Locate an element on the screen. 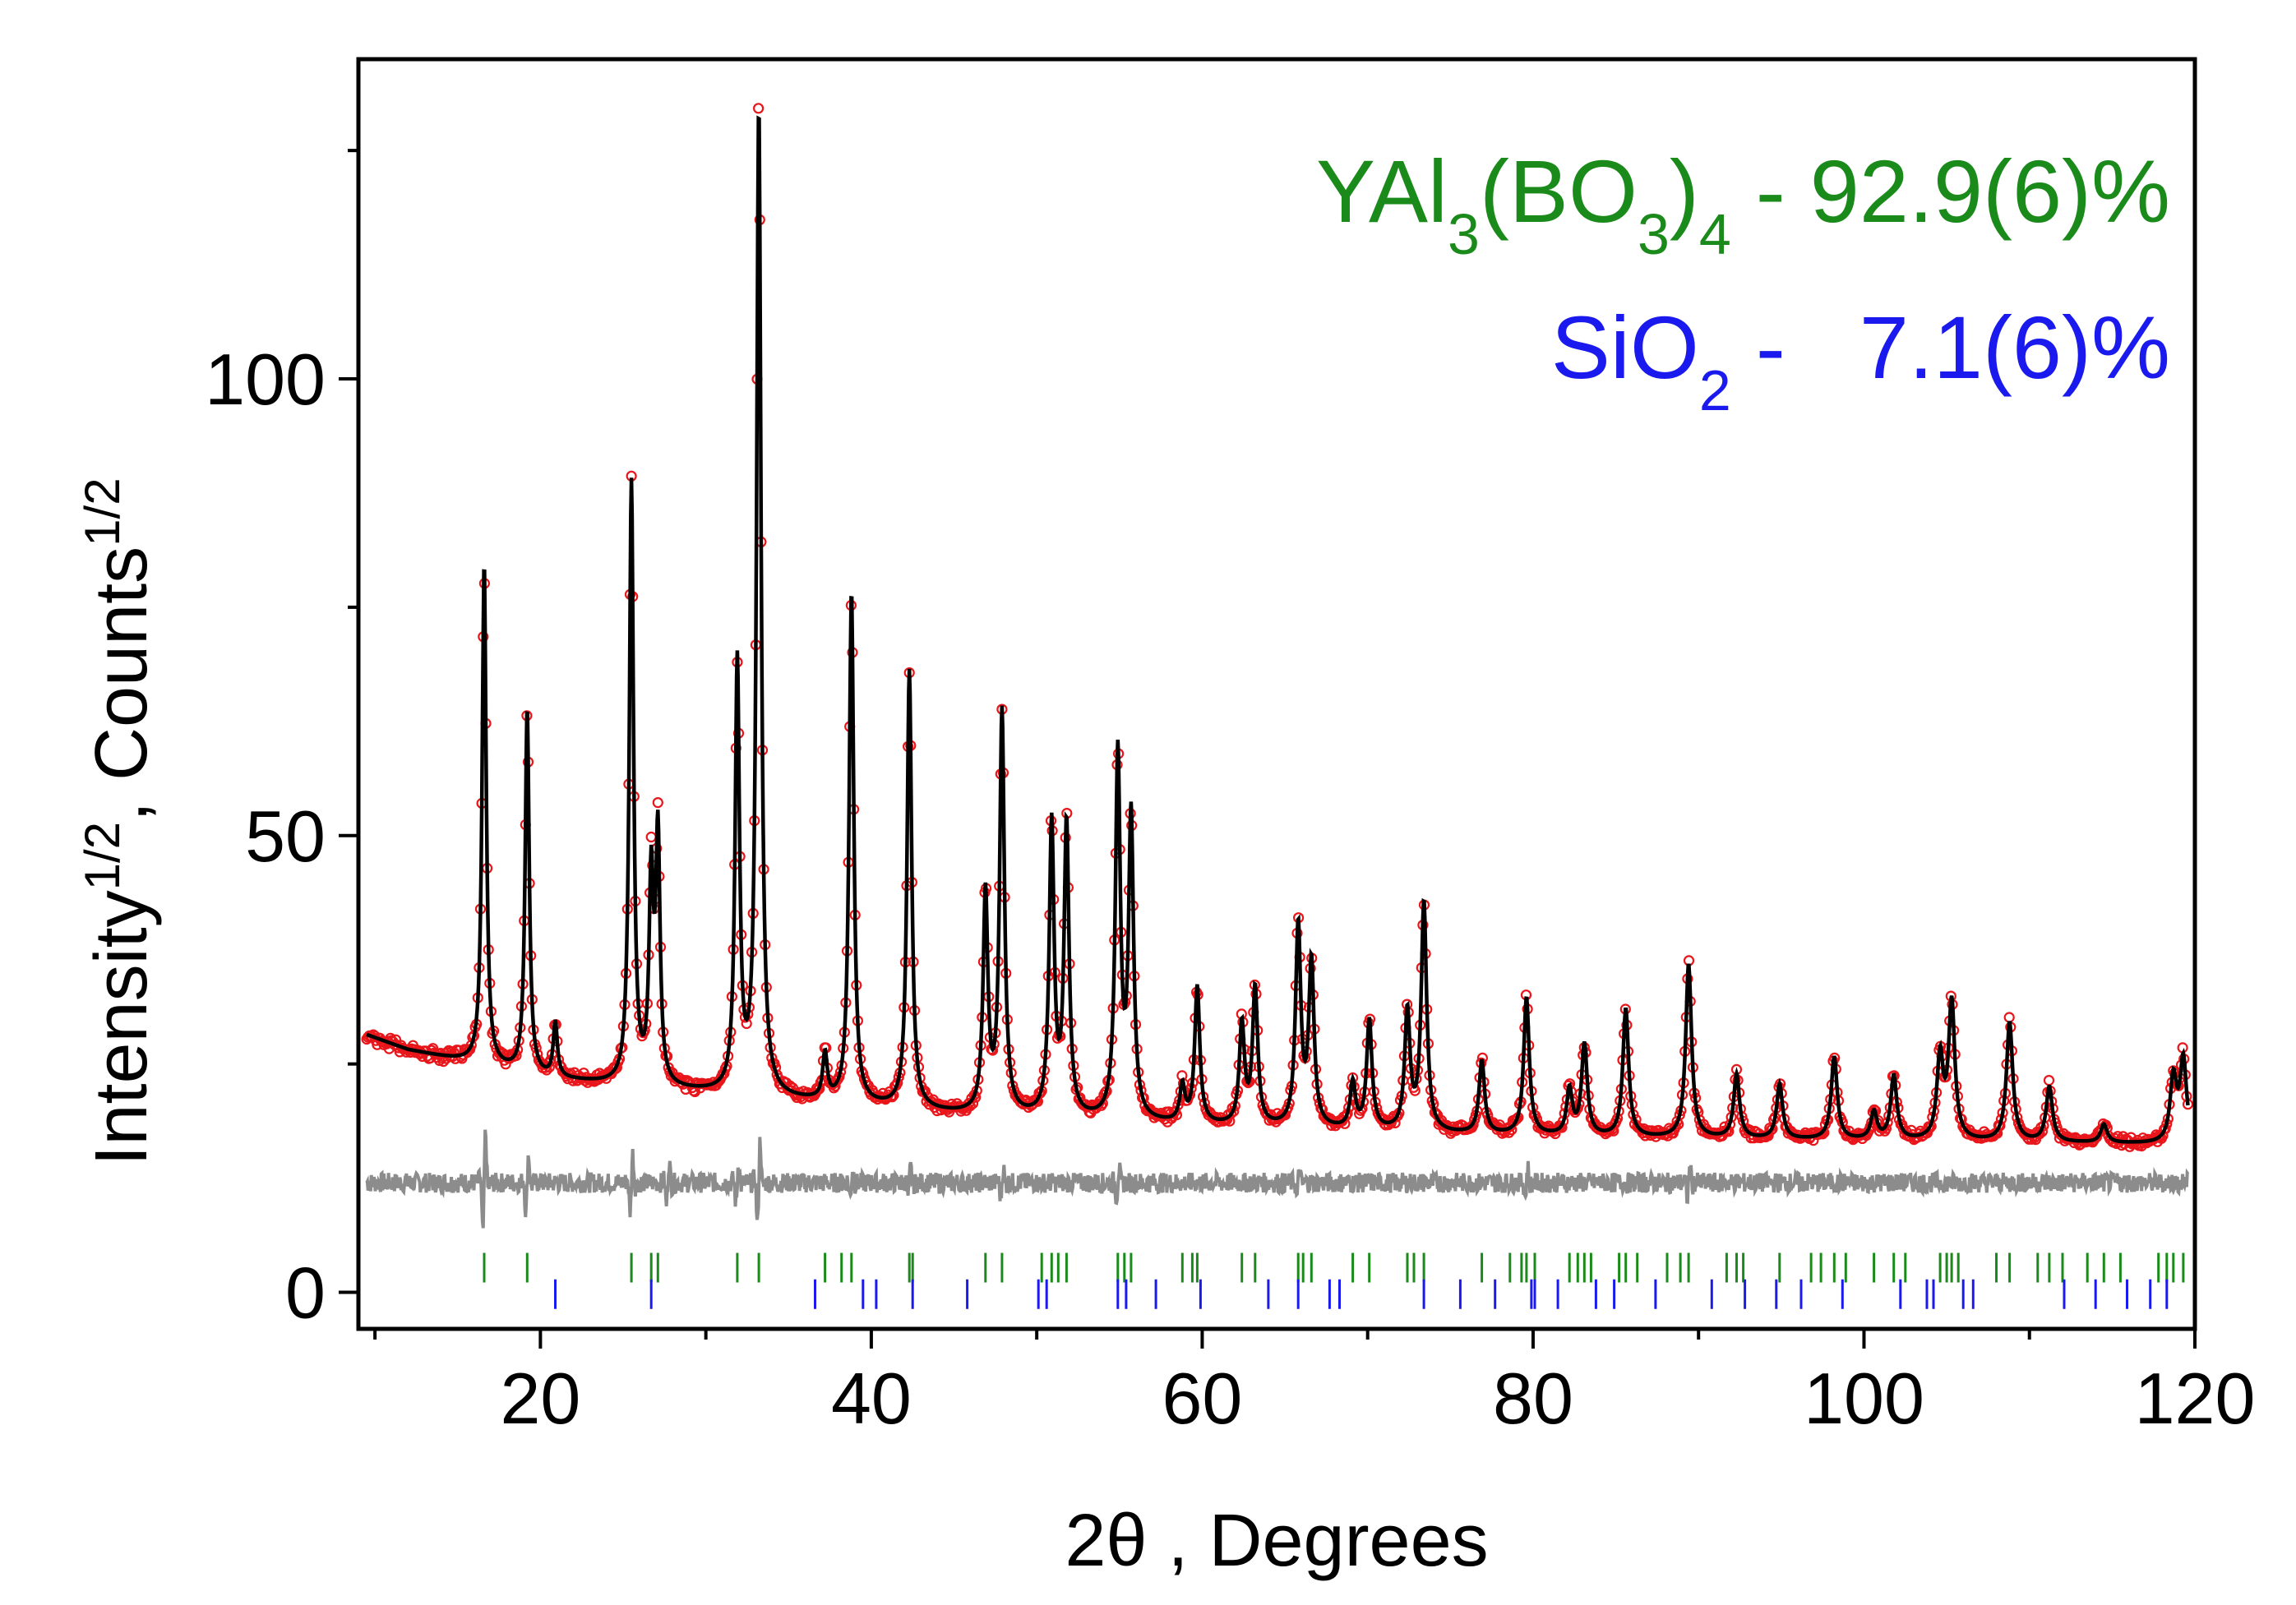 This screenshot has height=1605, width=2296. y-tick-label: 50 is located at coordinates (285, 836).